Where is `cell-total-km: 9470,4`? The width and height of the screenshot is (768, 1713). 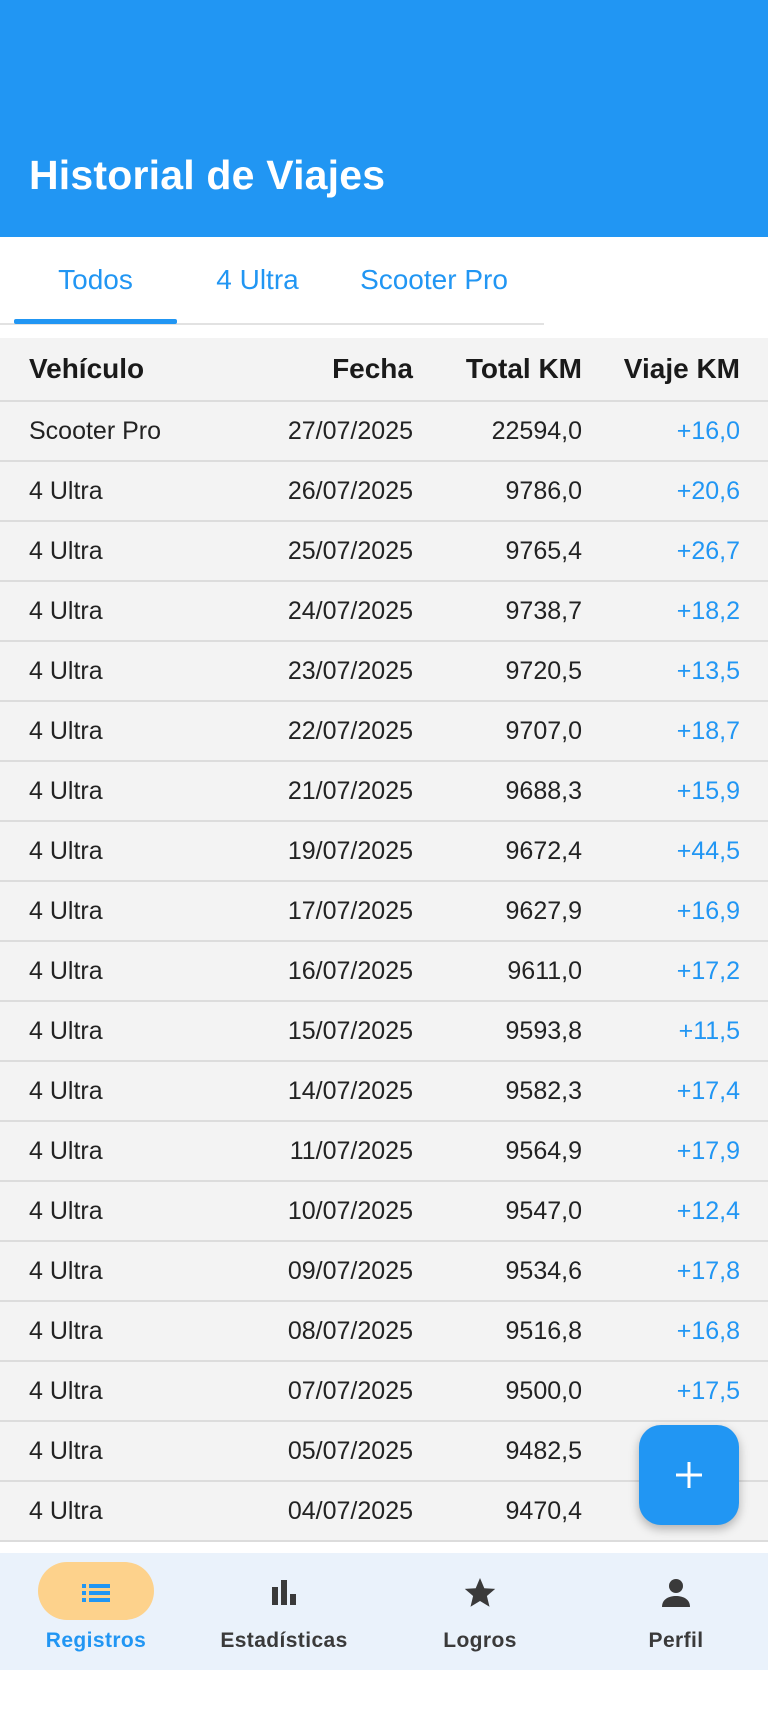 cell-total-km: 9470,4 is located at coordinates (543, 1510).